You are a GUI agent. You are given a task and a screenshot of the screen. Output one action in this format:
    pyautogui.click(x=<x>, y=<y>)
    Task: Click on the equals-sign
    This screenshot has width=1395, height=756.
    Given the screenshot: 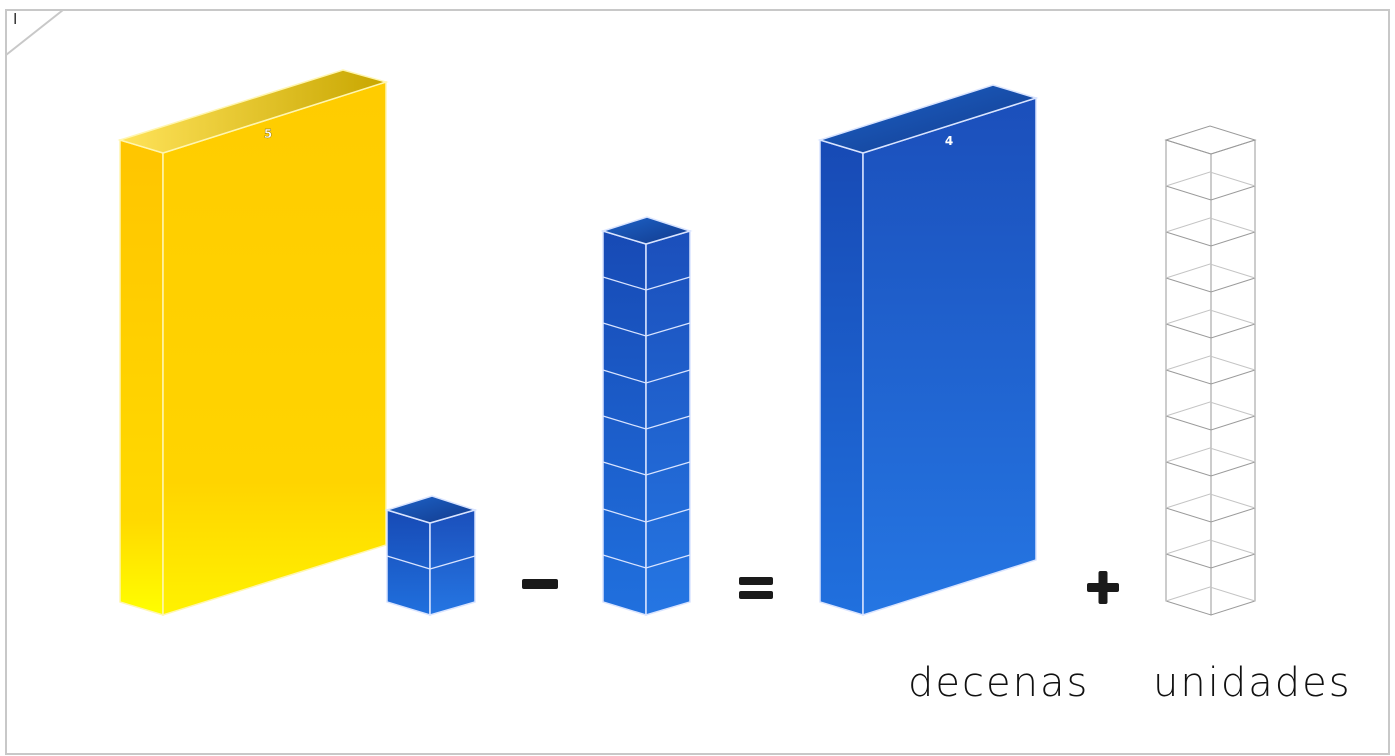 What is the action you would take?
    pyautogui.click(x=756, y=588)
    